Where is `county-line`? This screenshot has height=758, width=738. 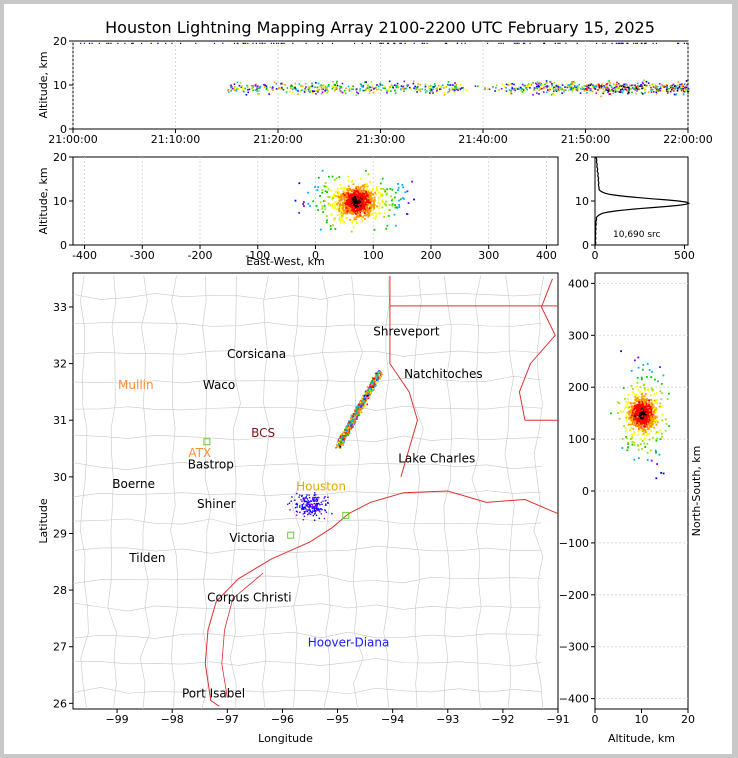
county-line is located at coordinates (307, 607).